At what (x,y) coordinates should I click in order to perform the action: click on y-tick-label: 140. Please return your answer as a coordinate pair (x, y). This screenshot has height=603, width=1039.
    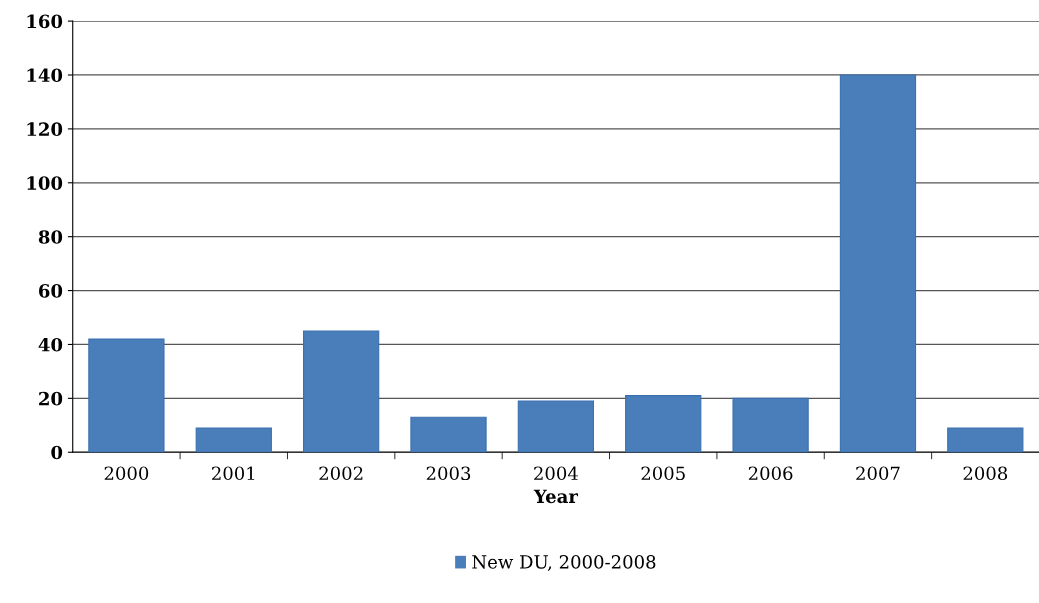
    Looking at the image, I should click on (45, 75).